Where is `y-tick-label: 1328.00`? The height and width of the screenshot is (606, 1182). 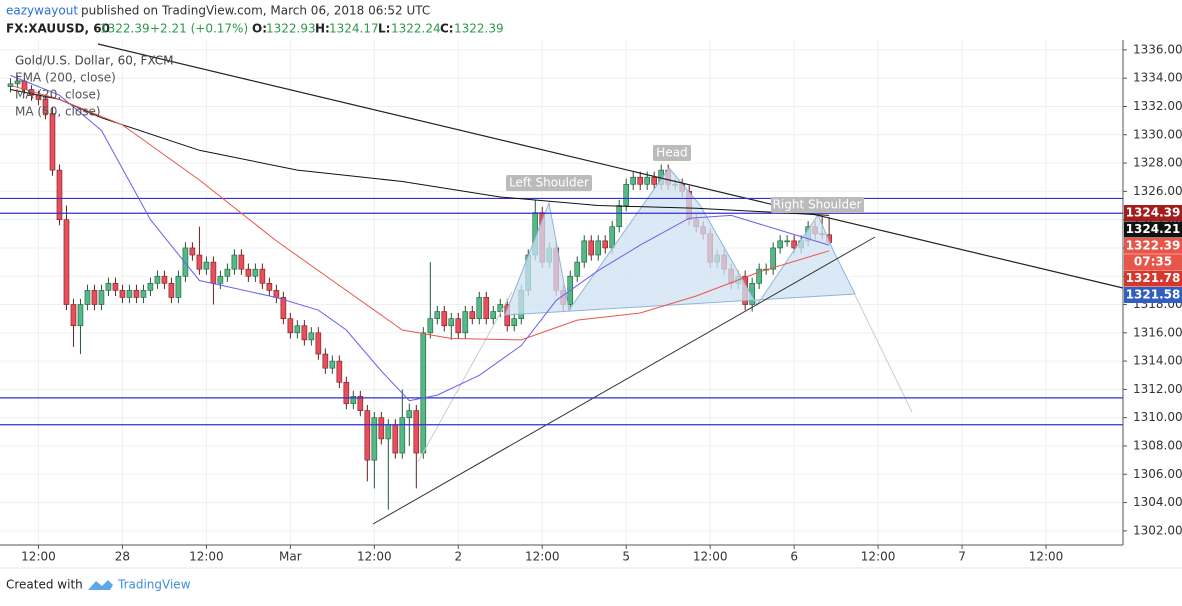
y-tick-label: 1328.00 is located at coordinates (1157, 163).